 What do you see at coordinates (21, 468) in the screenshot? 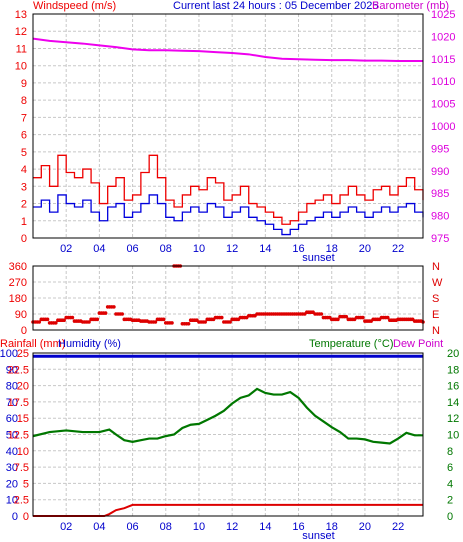
I see `rain-y-tick-3: 7.5` at bounding box center [21, 468].